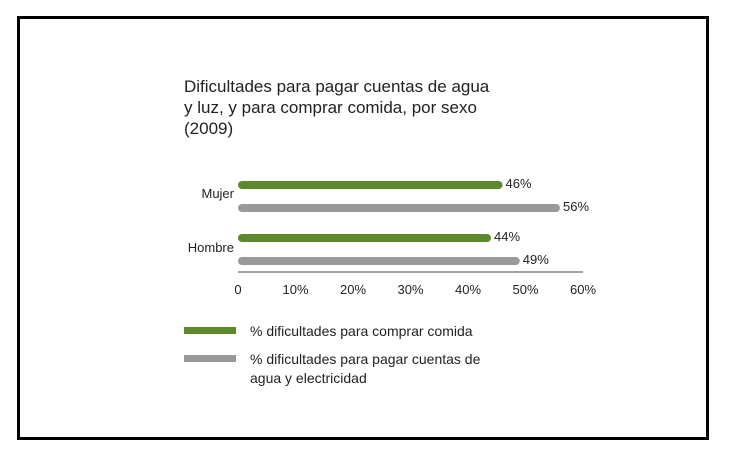 This screenshot has height=462, width=731. Describe the element at coordinates (217, 193) in the screenshot. I see `category-label-mujer: Mujer` at that location.